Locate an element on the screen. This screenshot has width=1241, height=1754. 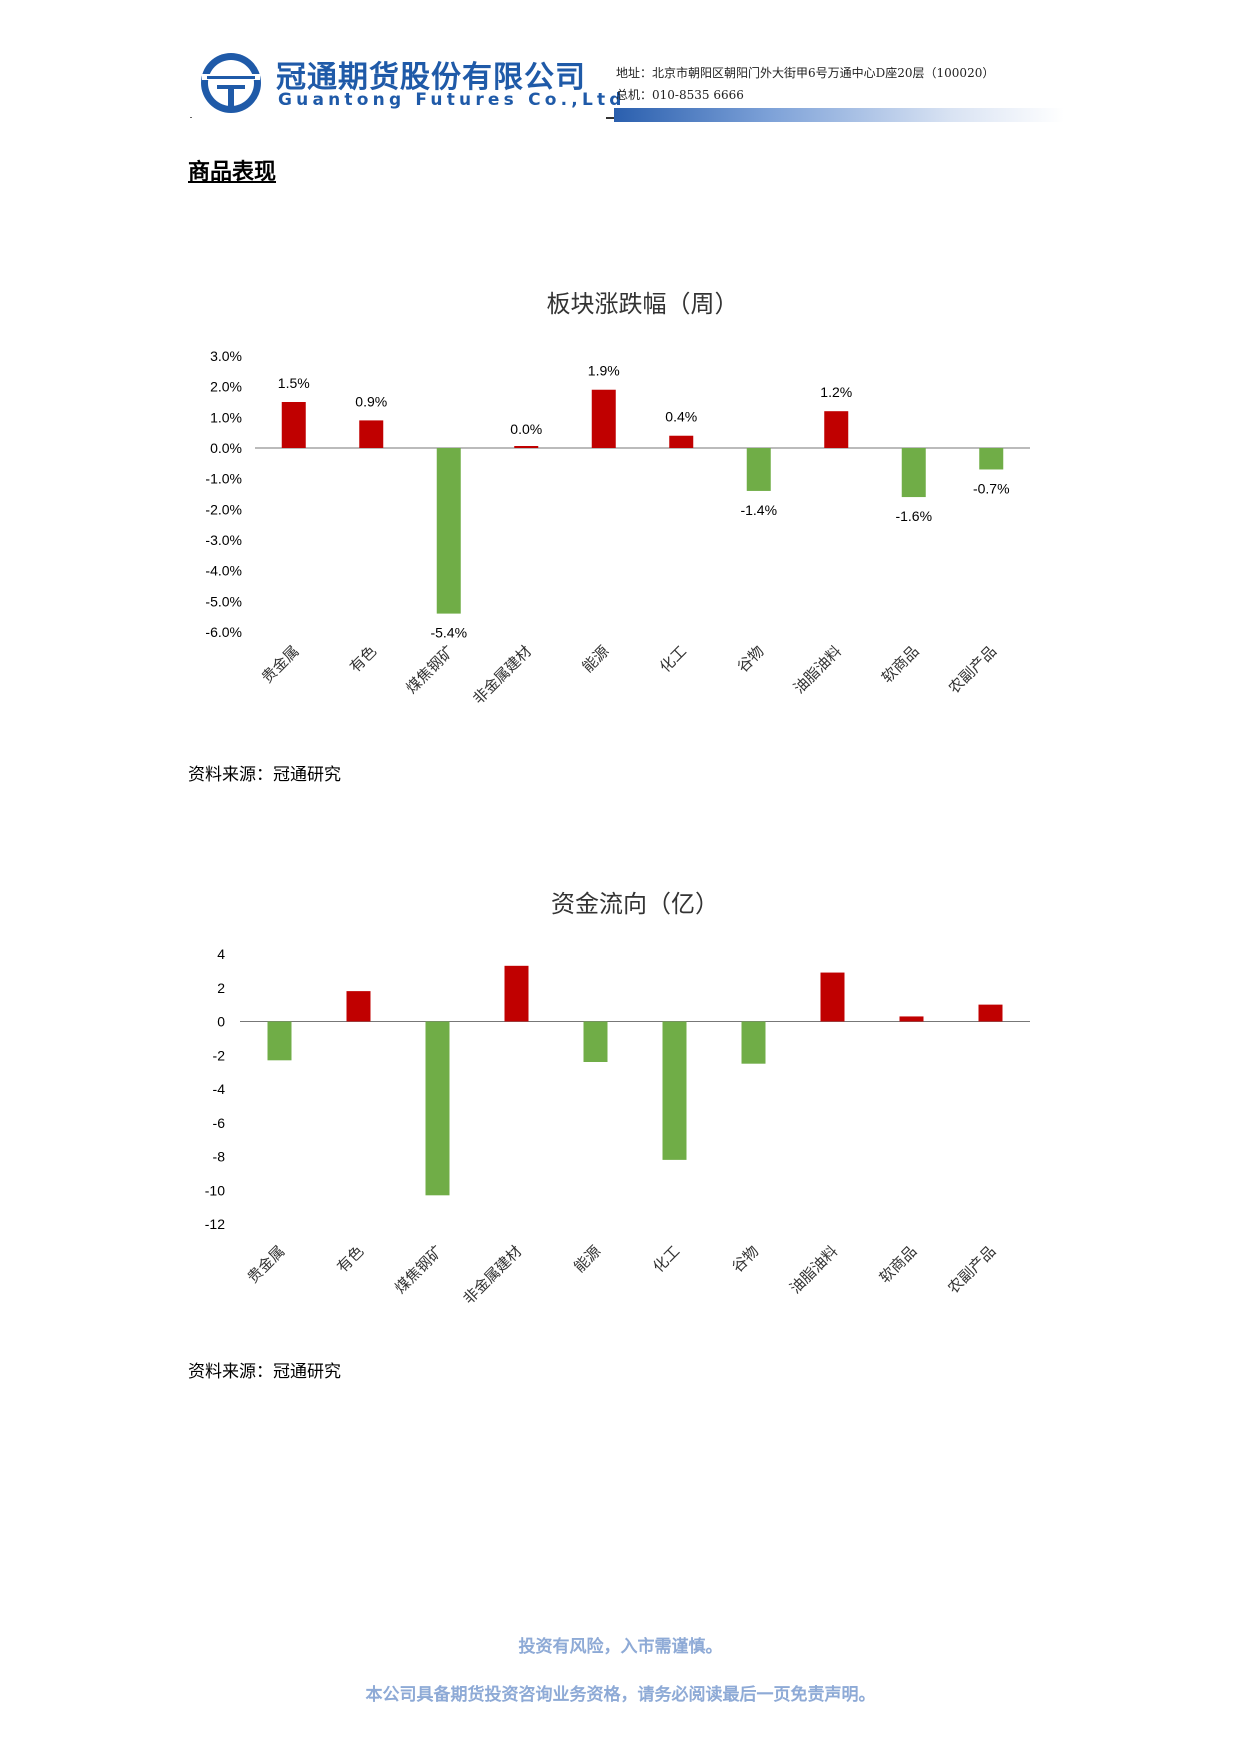
y-tick-label: -6.0% is located at coordinates (223, 632).